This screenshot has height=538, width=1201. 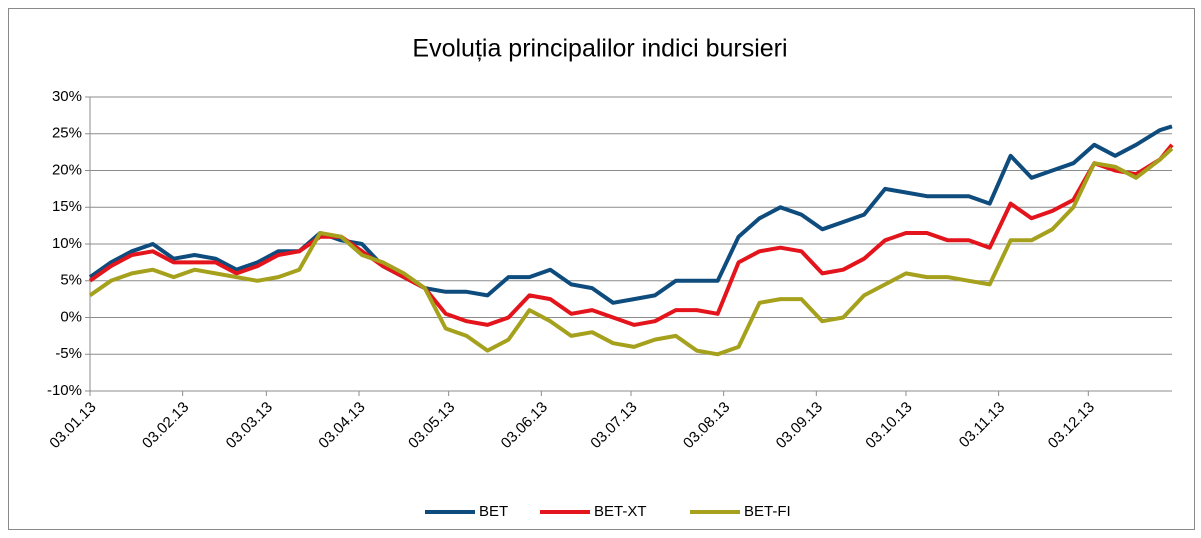 What do you see at coordinates (67, 96) in the screenshot?
I see `y-tick-label: 30%` at bounding box center [67, 96].